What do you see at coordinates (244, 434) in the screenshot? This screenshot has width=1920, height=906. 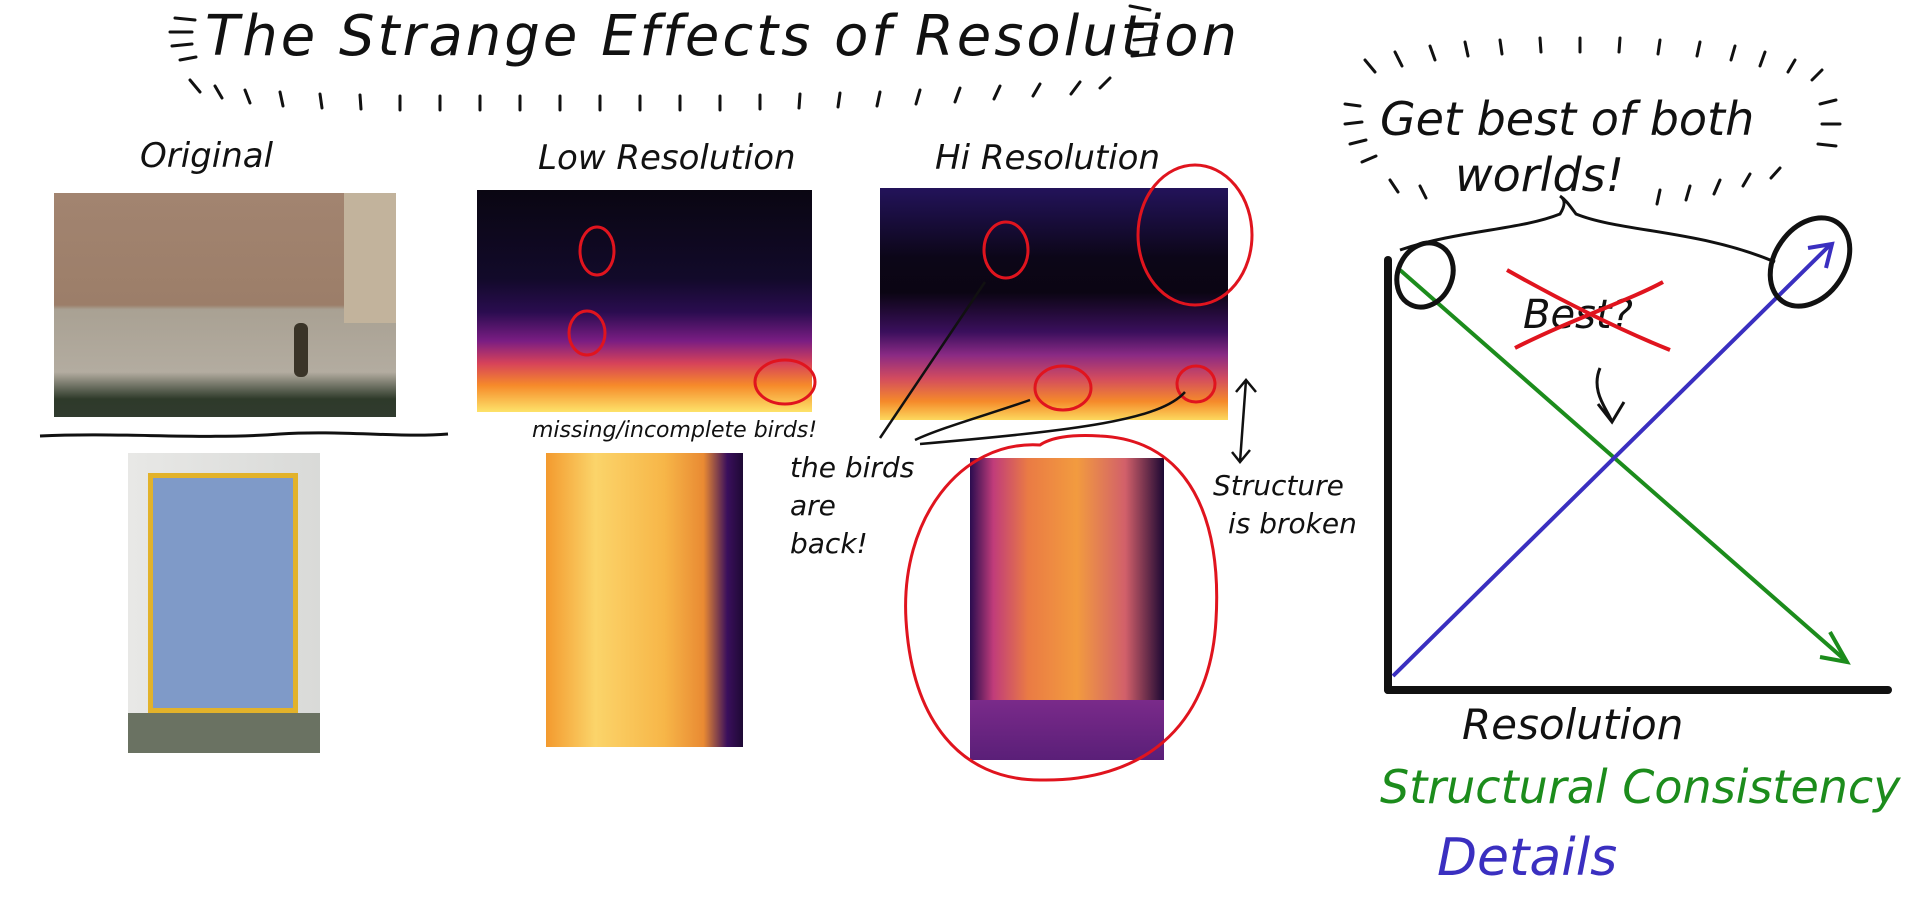 I see `separator-line` at bounding box center [244, 434].